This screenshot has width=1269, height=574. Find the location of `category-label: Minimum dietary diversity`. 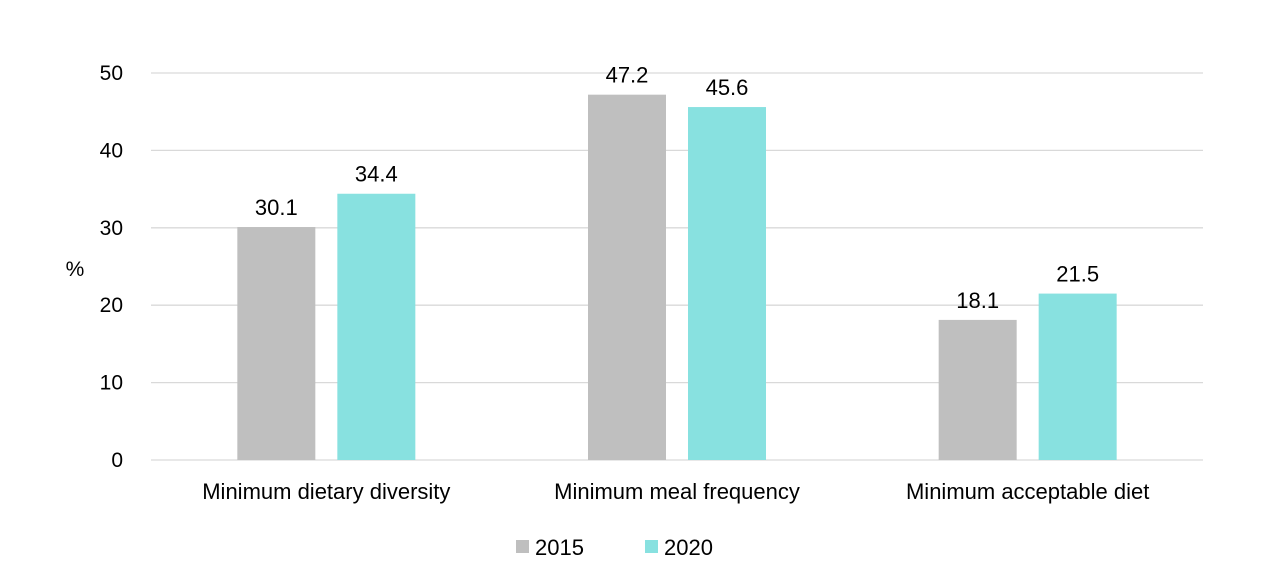

category-label: Minimum dietary diversity is located at coordinates (326, 491).